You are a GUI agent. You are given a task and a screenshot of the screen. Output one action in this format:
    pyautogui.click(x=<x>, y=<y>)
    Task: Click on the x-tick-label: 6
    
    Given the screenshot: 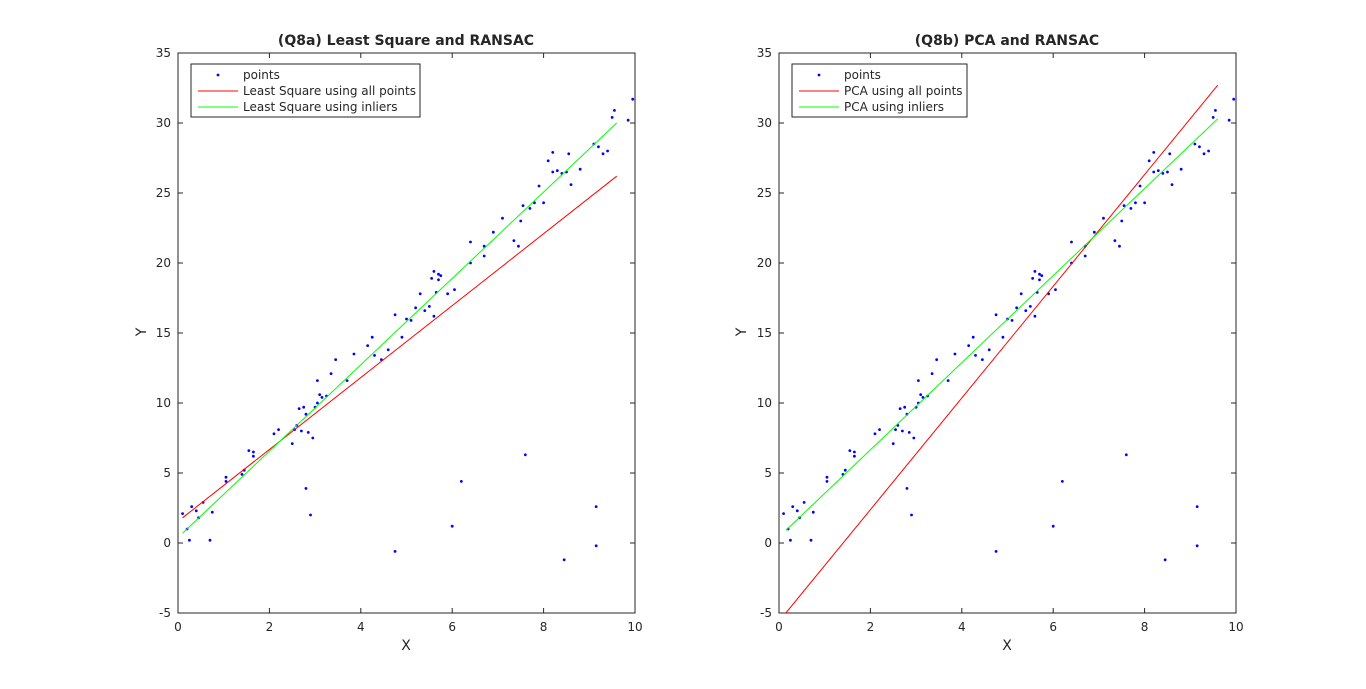 What is the action you would take?
    pyautogui.click(x=452, y=627)
    